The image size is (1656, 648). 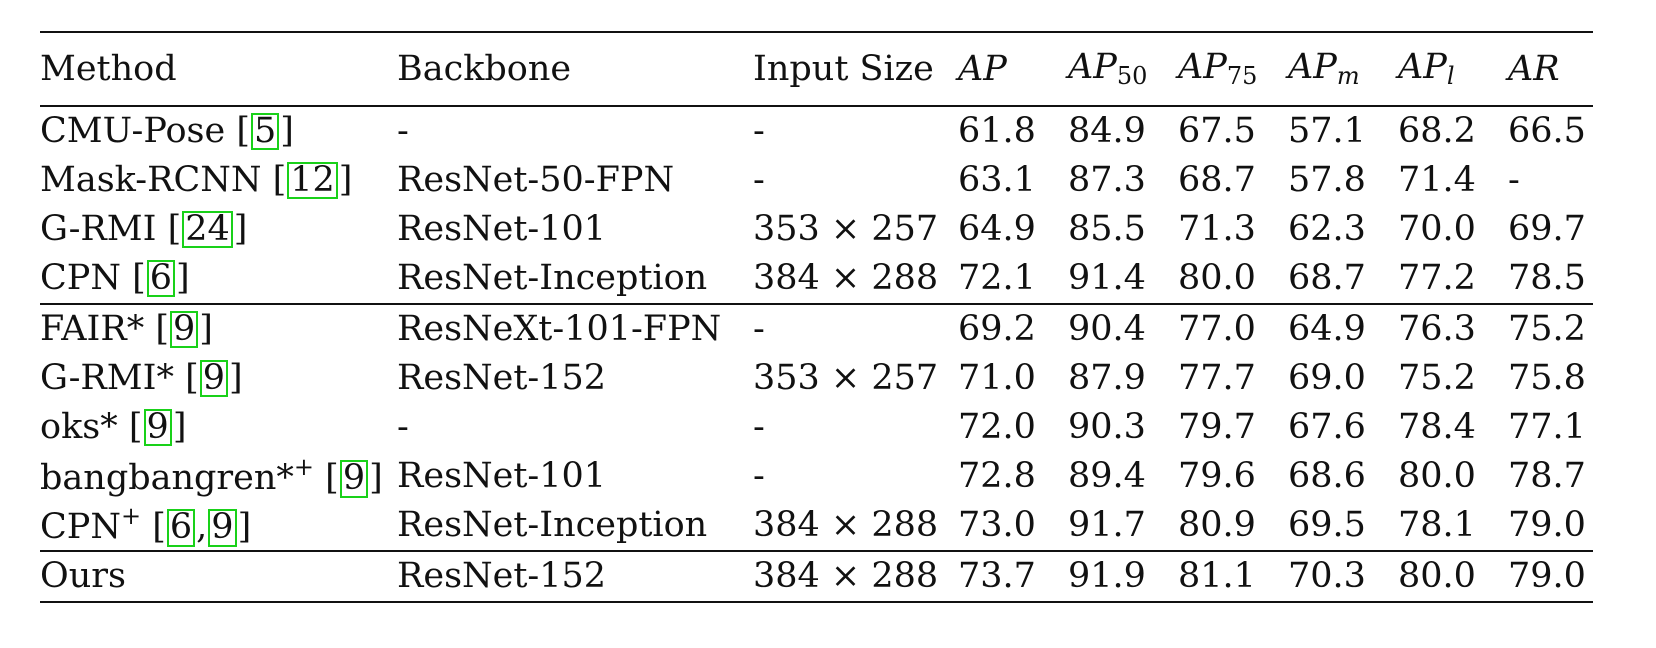 What do you see at coordinates (1343, 328) in the screenshot?
I see `cell-apm: 64.9` at bounding box center [1343, 328].